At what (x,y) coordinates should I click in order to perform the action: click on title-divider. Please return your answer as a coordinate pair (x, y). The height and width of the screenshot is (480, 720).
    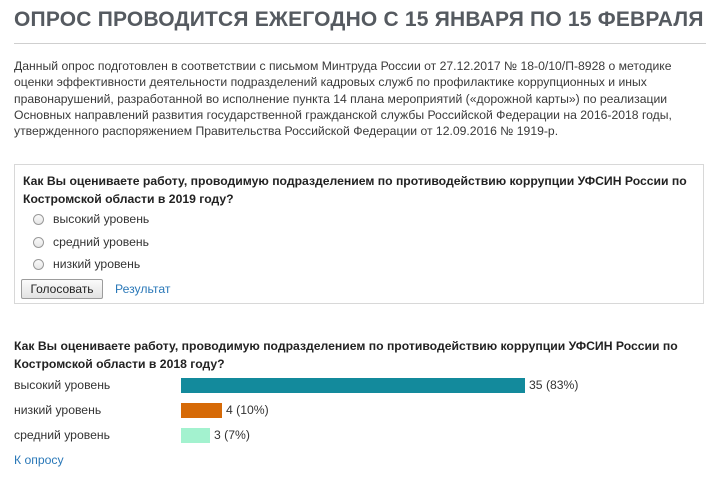
    Looking at the image, I should click on (360, 43).